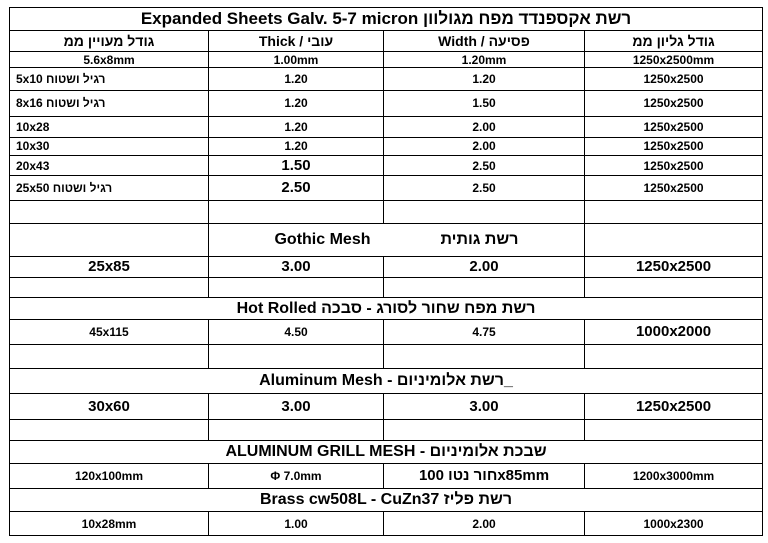  What do you see at coordinates (484, 79) in the screenshot?
I see `cell-width: 1.20` at bounding box center [484, 79].